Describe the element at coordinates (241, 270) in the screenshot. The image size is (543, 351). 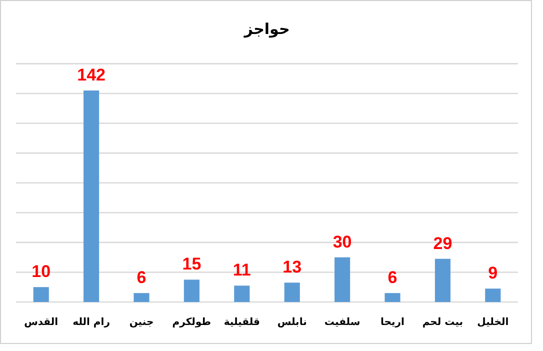
I see `data-label: 11` at that location.